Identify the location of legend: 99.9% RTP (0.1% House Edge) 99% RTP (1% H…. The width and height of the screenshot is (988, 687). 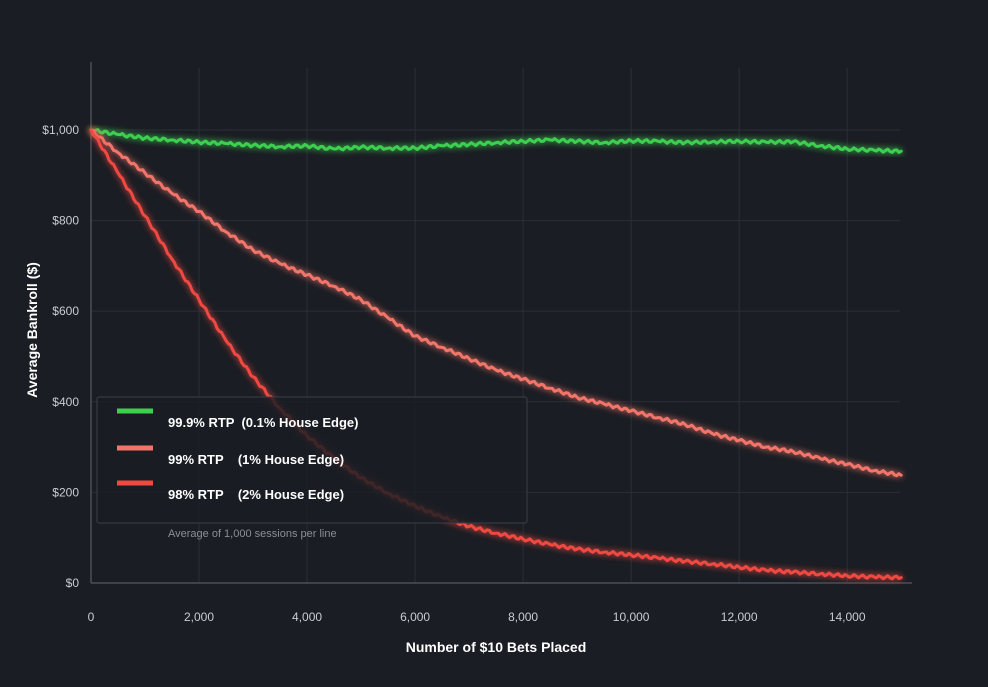
(312, 468).